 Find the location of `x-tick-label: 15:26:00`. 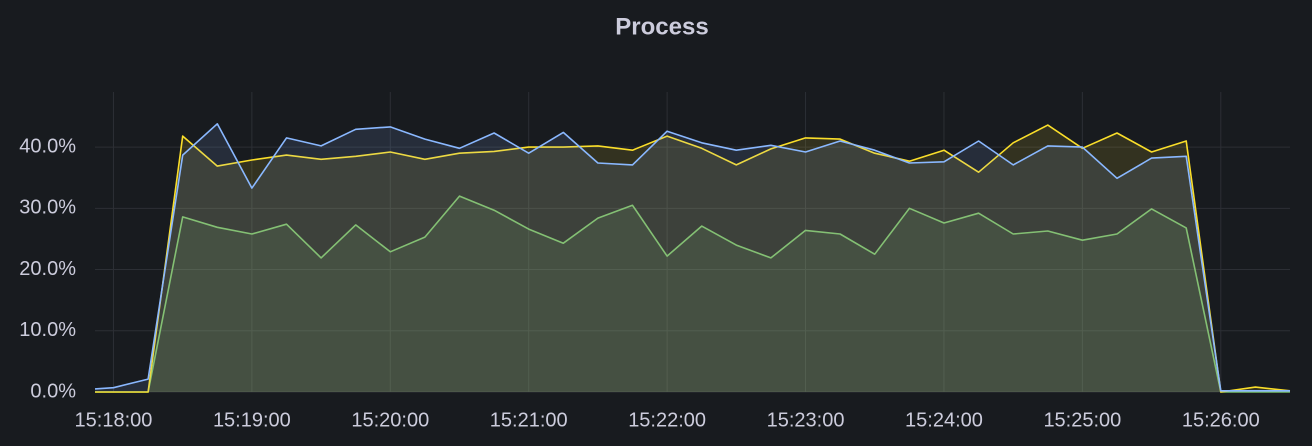

x-tick-label: 15:26:00 is located at coordinates (1221, 420).